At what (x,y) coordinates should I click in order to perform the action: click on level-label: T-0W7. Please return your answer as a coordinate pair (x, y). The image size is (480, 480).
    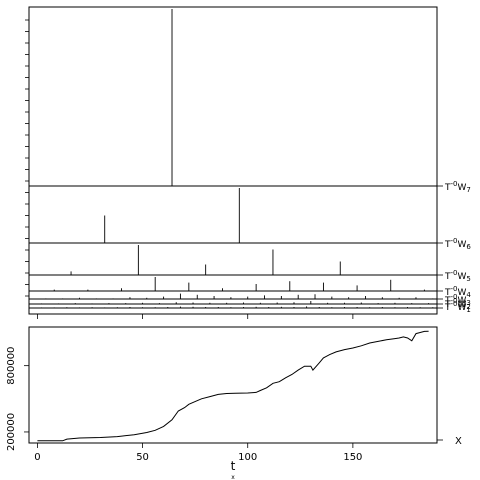
    Looking at the image, I should click on (457, 187).